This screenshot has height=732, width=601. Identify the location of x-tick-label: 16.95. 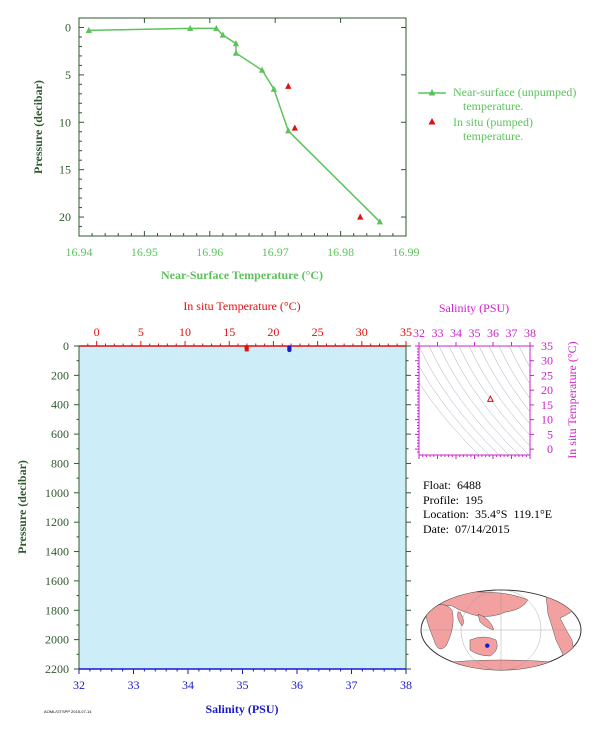
(144, 252).